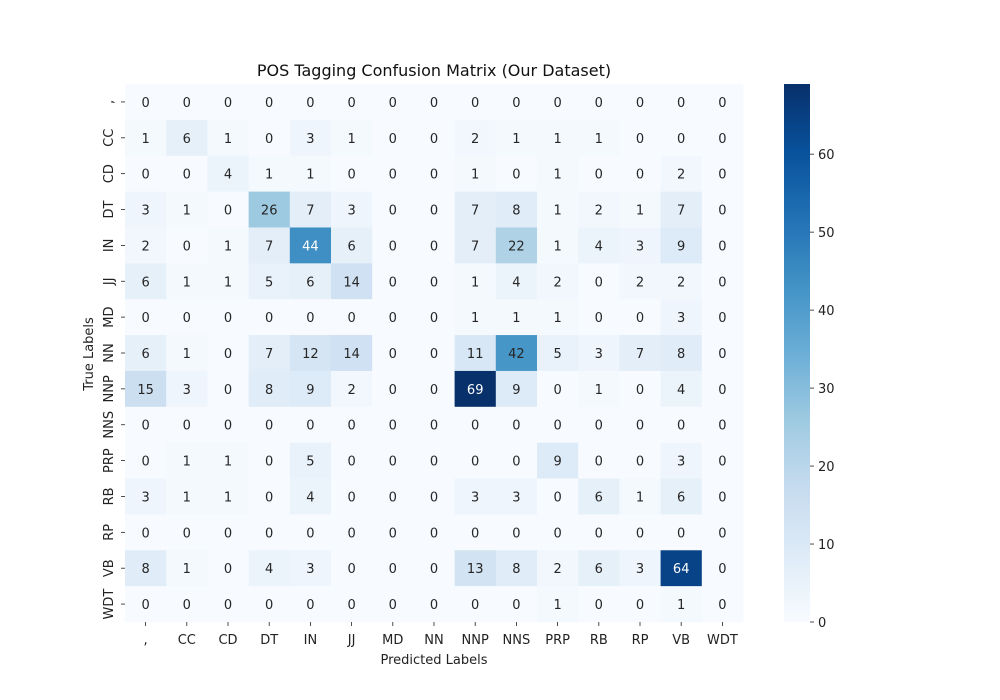 This screenshot has width=1000, height=700. Describe the element at coordinates (351, 246) in the screenshot. I see `cell-value-label: 6` at that location.